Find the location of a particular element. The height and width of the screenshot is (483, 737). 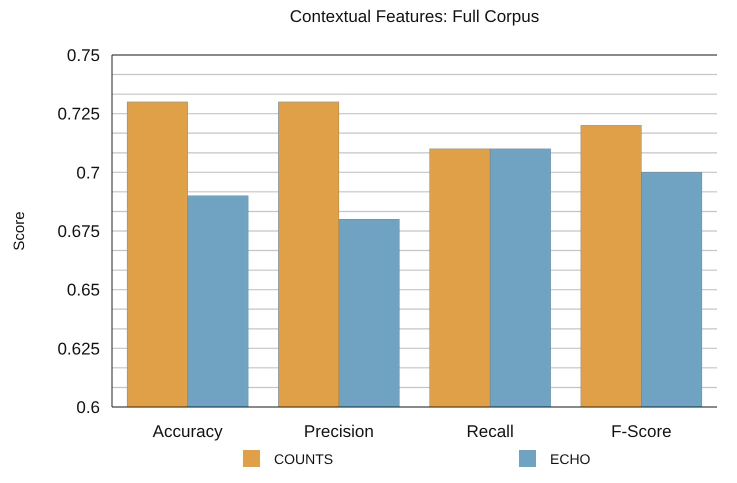

y-tick-label: 0.675 is located at coordinates (78, 231).